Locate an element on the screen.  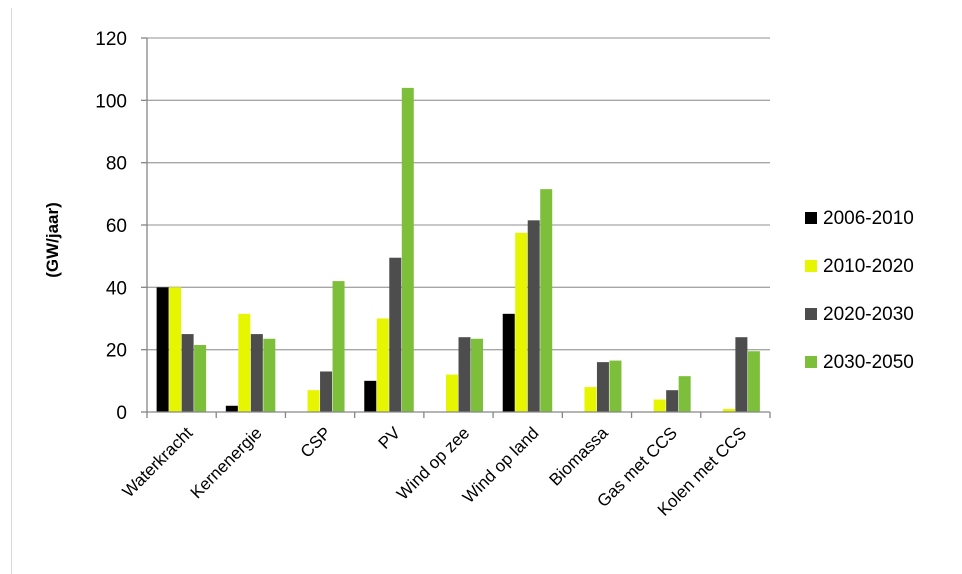
bar-2020-2030-waterkracht is located at coordinates (187, 373).